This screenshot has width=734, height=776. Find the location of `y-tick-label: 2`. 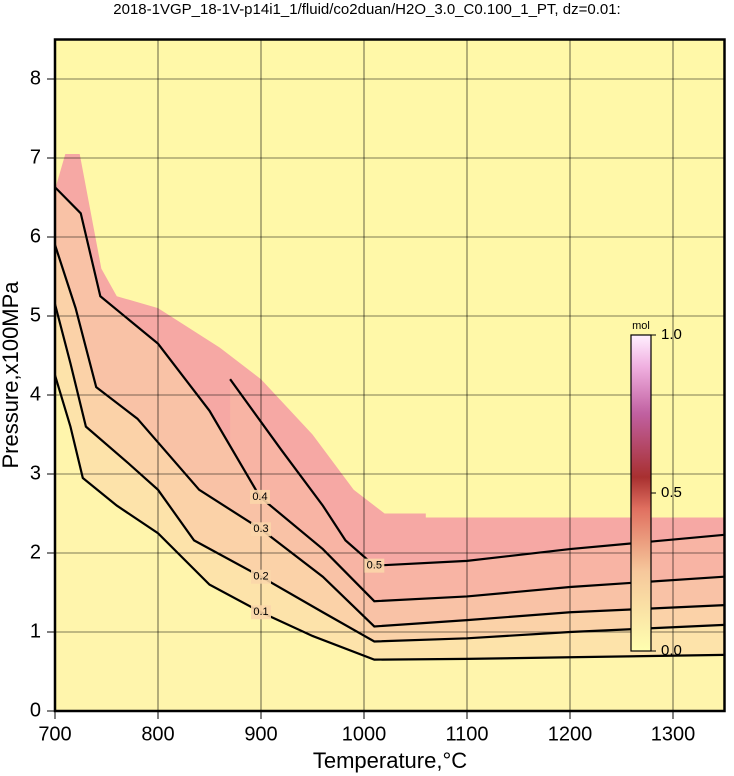

y-tick-label: 2 is located at coordinates (35, 552).